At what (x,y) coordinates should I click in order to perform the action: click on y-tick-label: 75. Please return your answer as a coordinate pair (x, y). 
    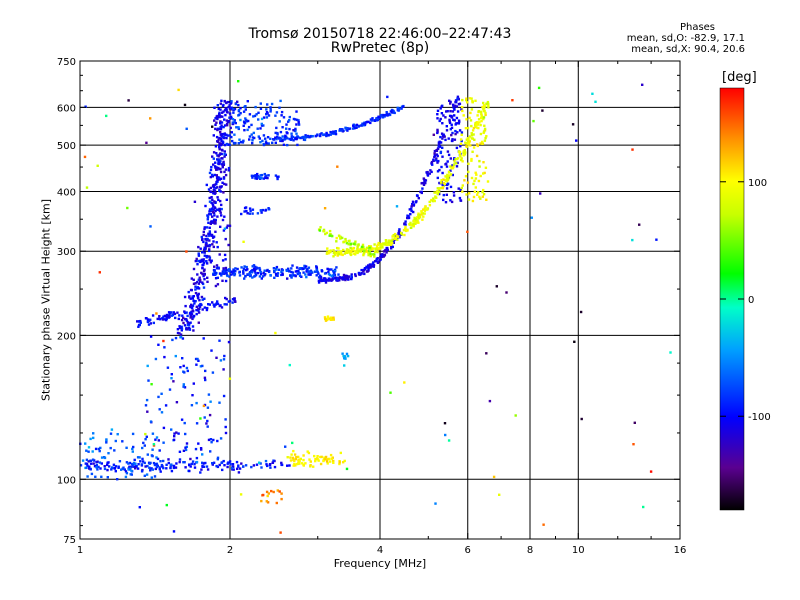
    Looking at the image, I should click on (69, 540).